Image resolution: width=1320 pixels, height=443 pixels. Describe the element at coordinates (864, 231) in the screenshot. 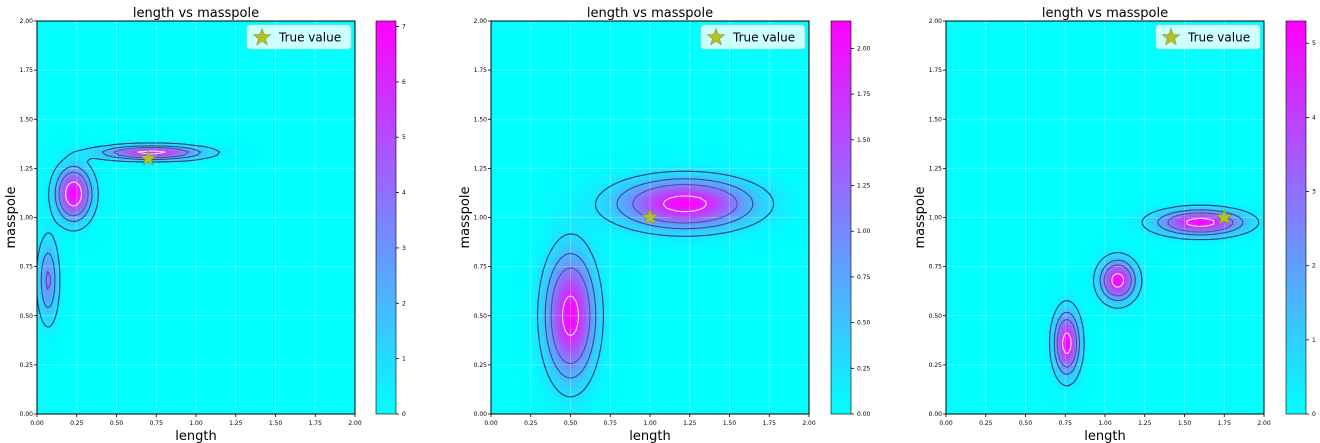

I see `colorbar-tick-label: 1.00` at that location.